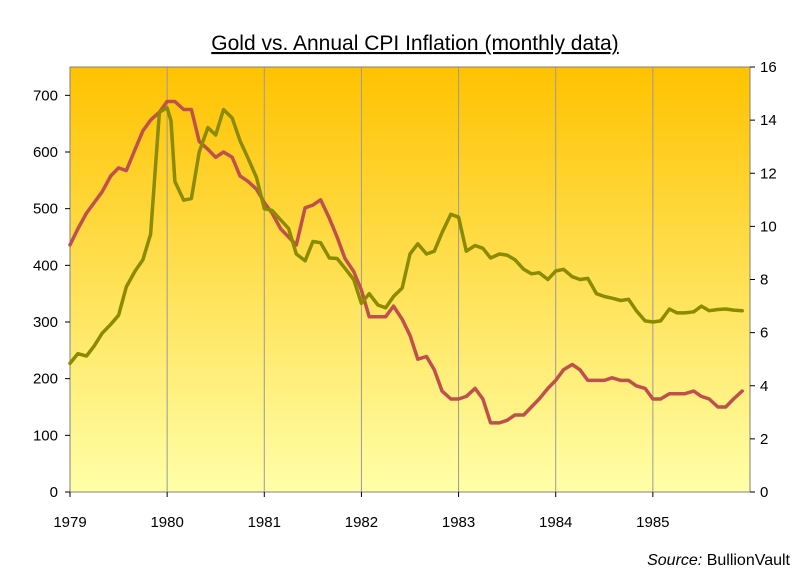  I want to click on y-left-tick-label: 400, so click(45, 265).